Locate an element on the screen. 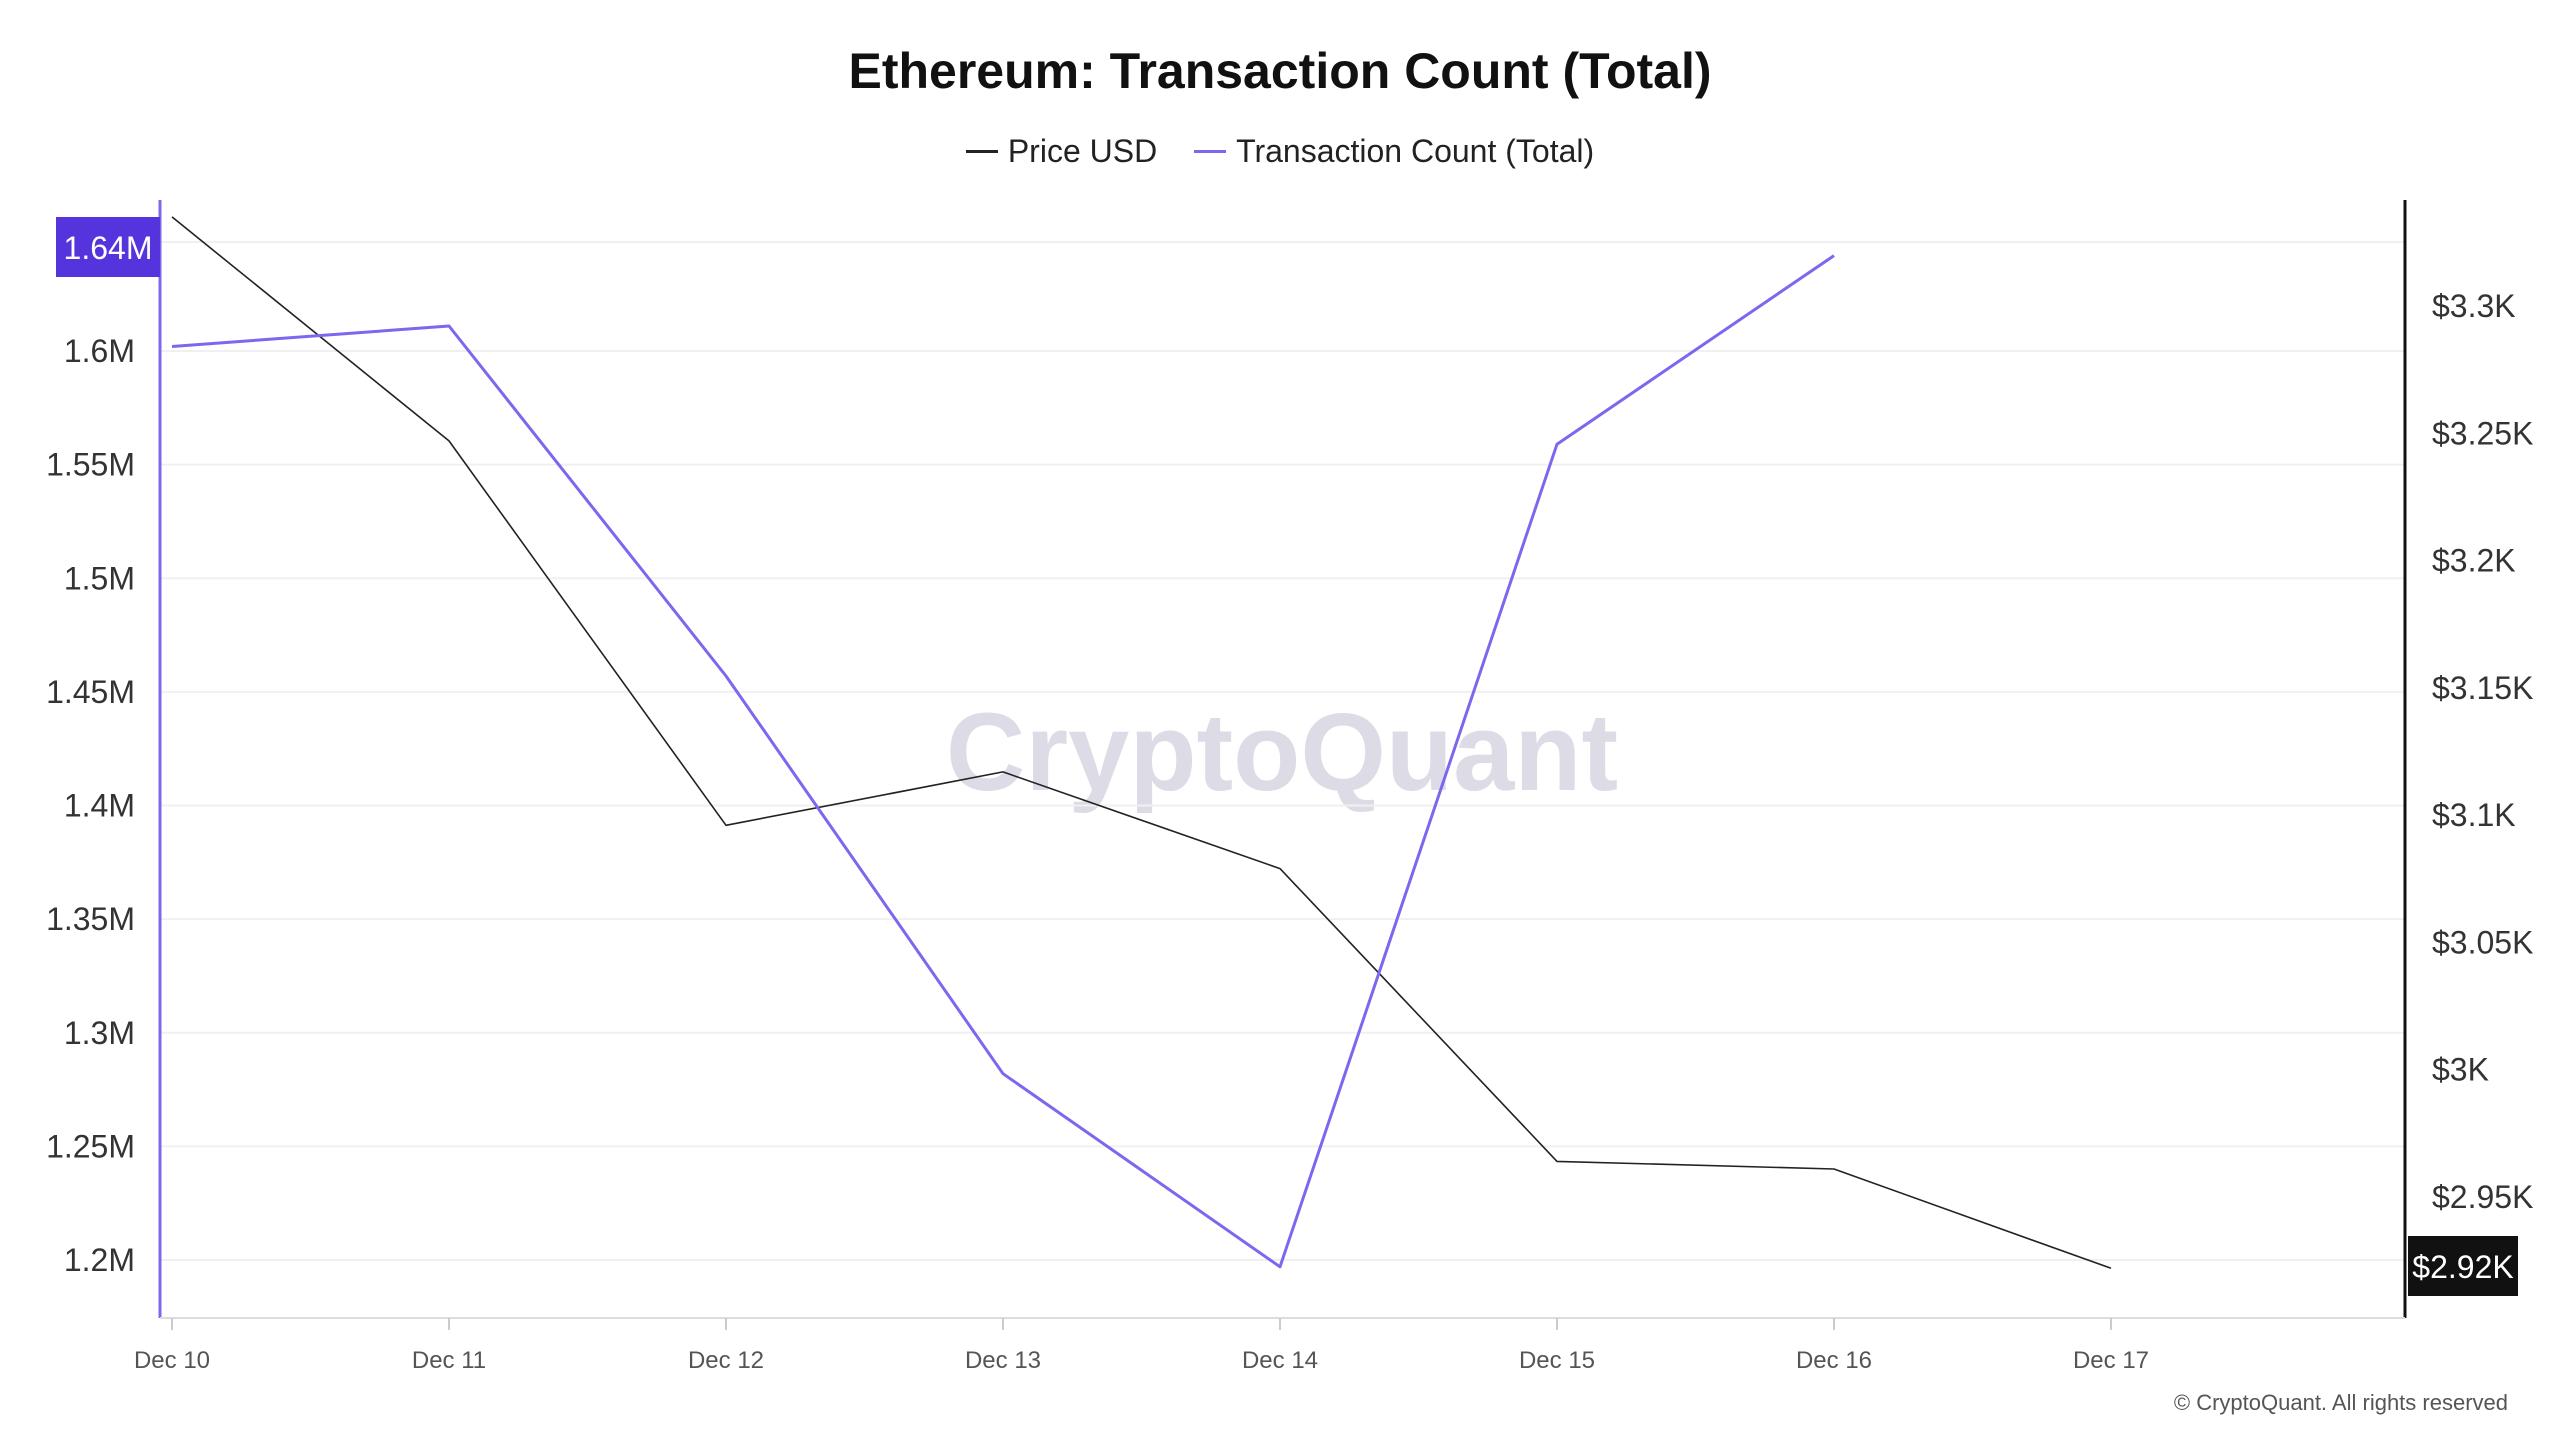  legend: Price USD Transaction Count (Total) is located at coordinates (1280, 147).